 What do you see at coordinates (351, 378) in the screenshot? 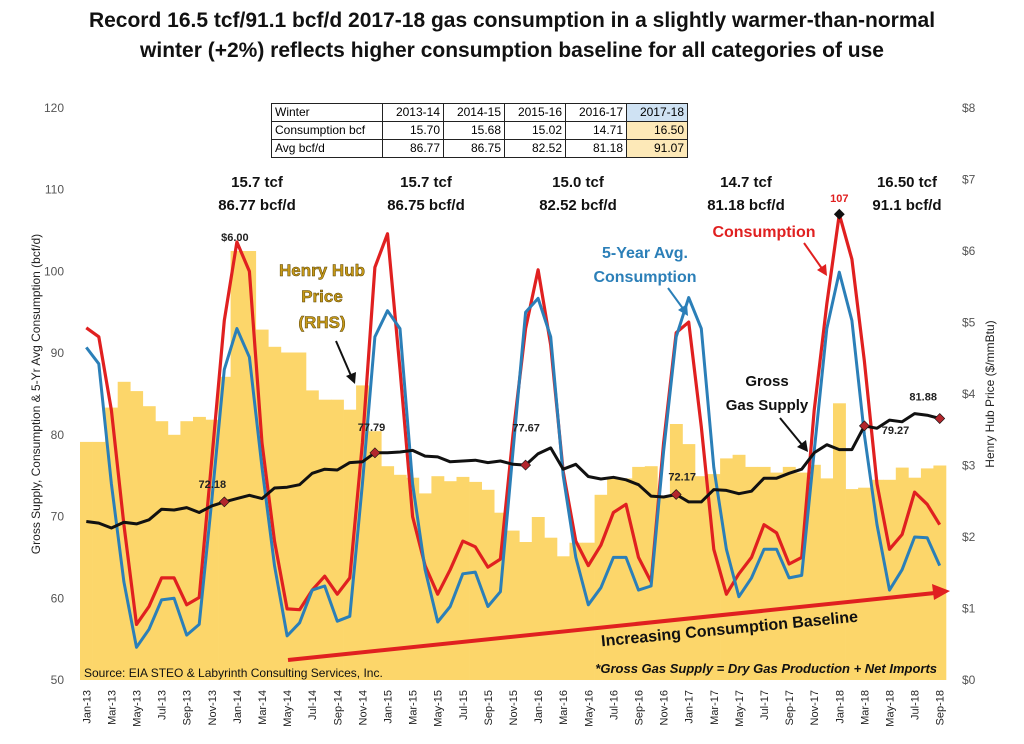
I see `henry-hub-arrowhead` at bounding box center [351, 378].